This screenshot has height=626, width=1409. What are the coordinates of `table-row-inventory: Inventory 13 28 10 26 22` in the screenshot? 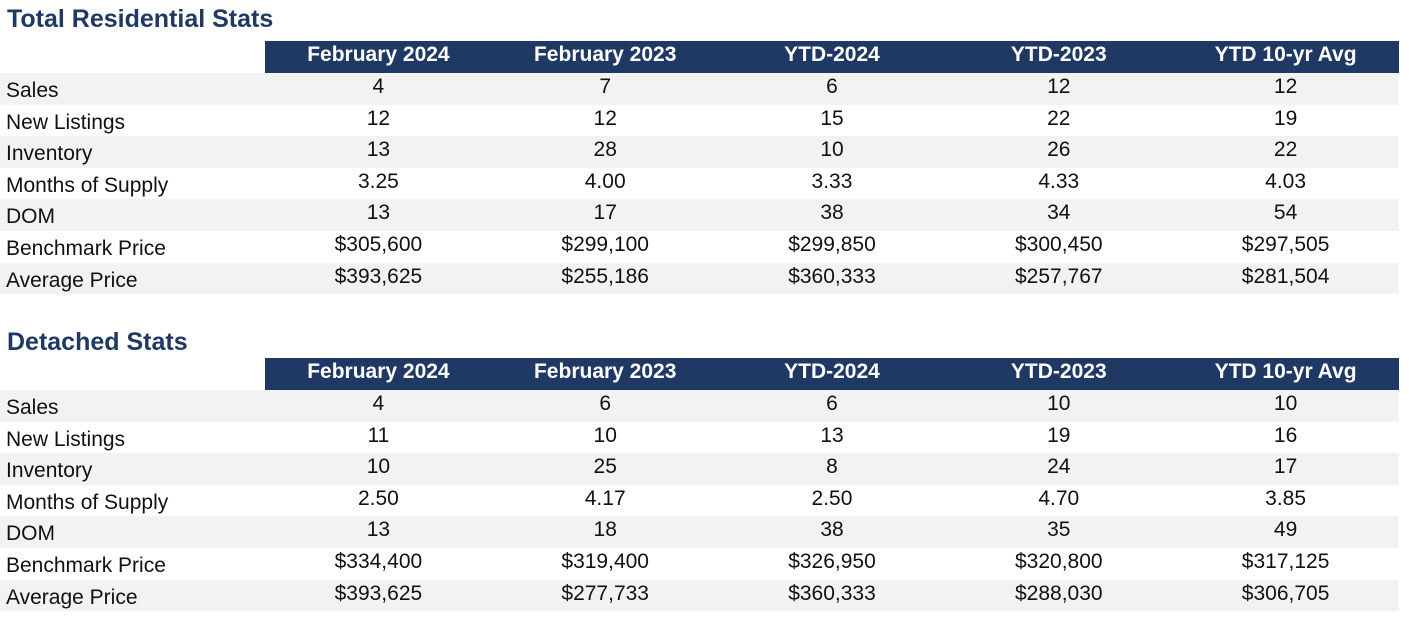 It's located at (699, 152).